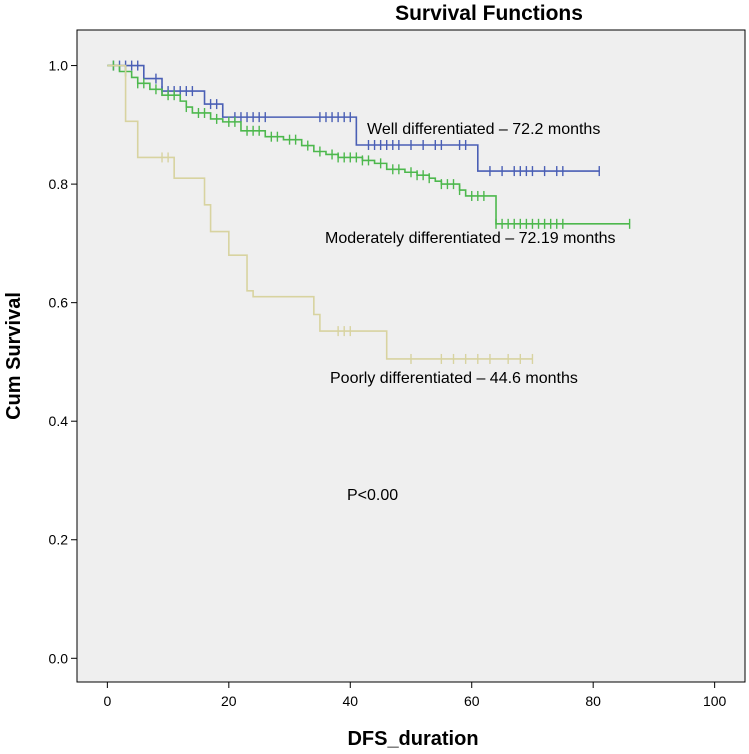 This screenshot has height=754, width=749. I want to click on y-tick-label: 0.6, so click(59, 303).